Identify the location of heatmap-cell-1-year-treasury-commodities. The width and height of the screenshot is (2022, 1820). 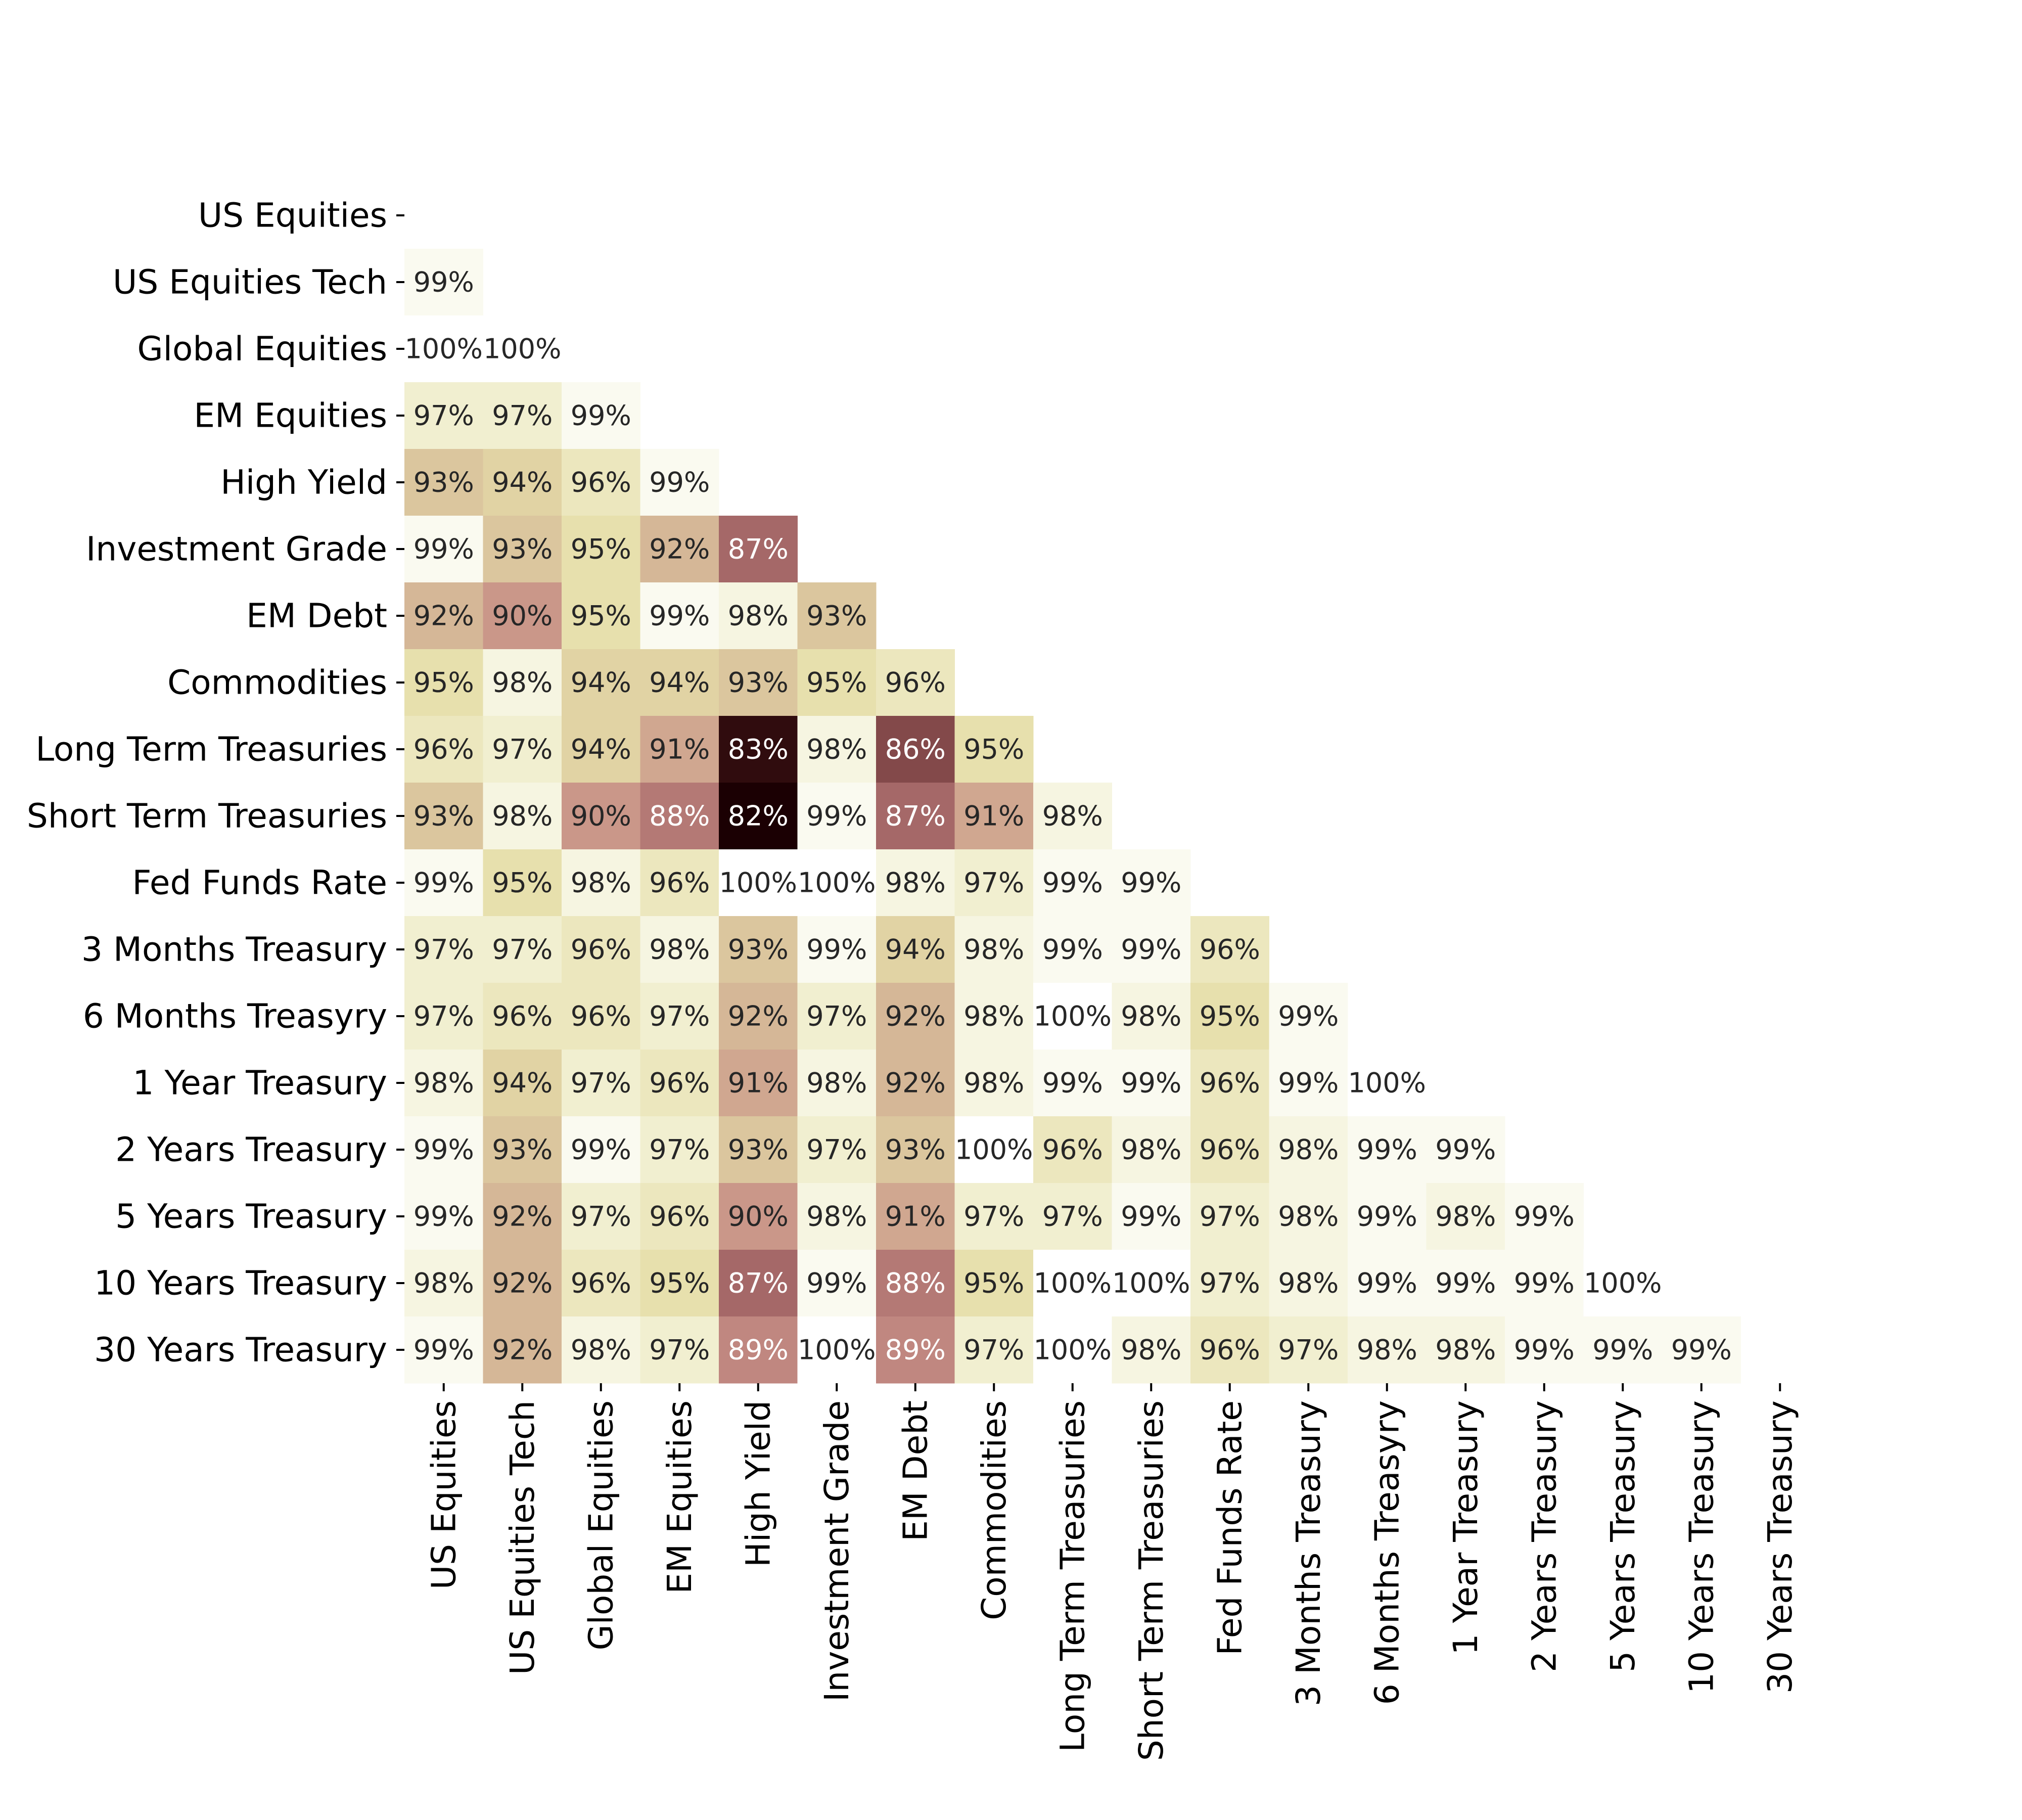
(994, 1083).